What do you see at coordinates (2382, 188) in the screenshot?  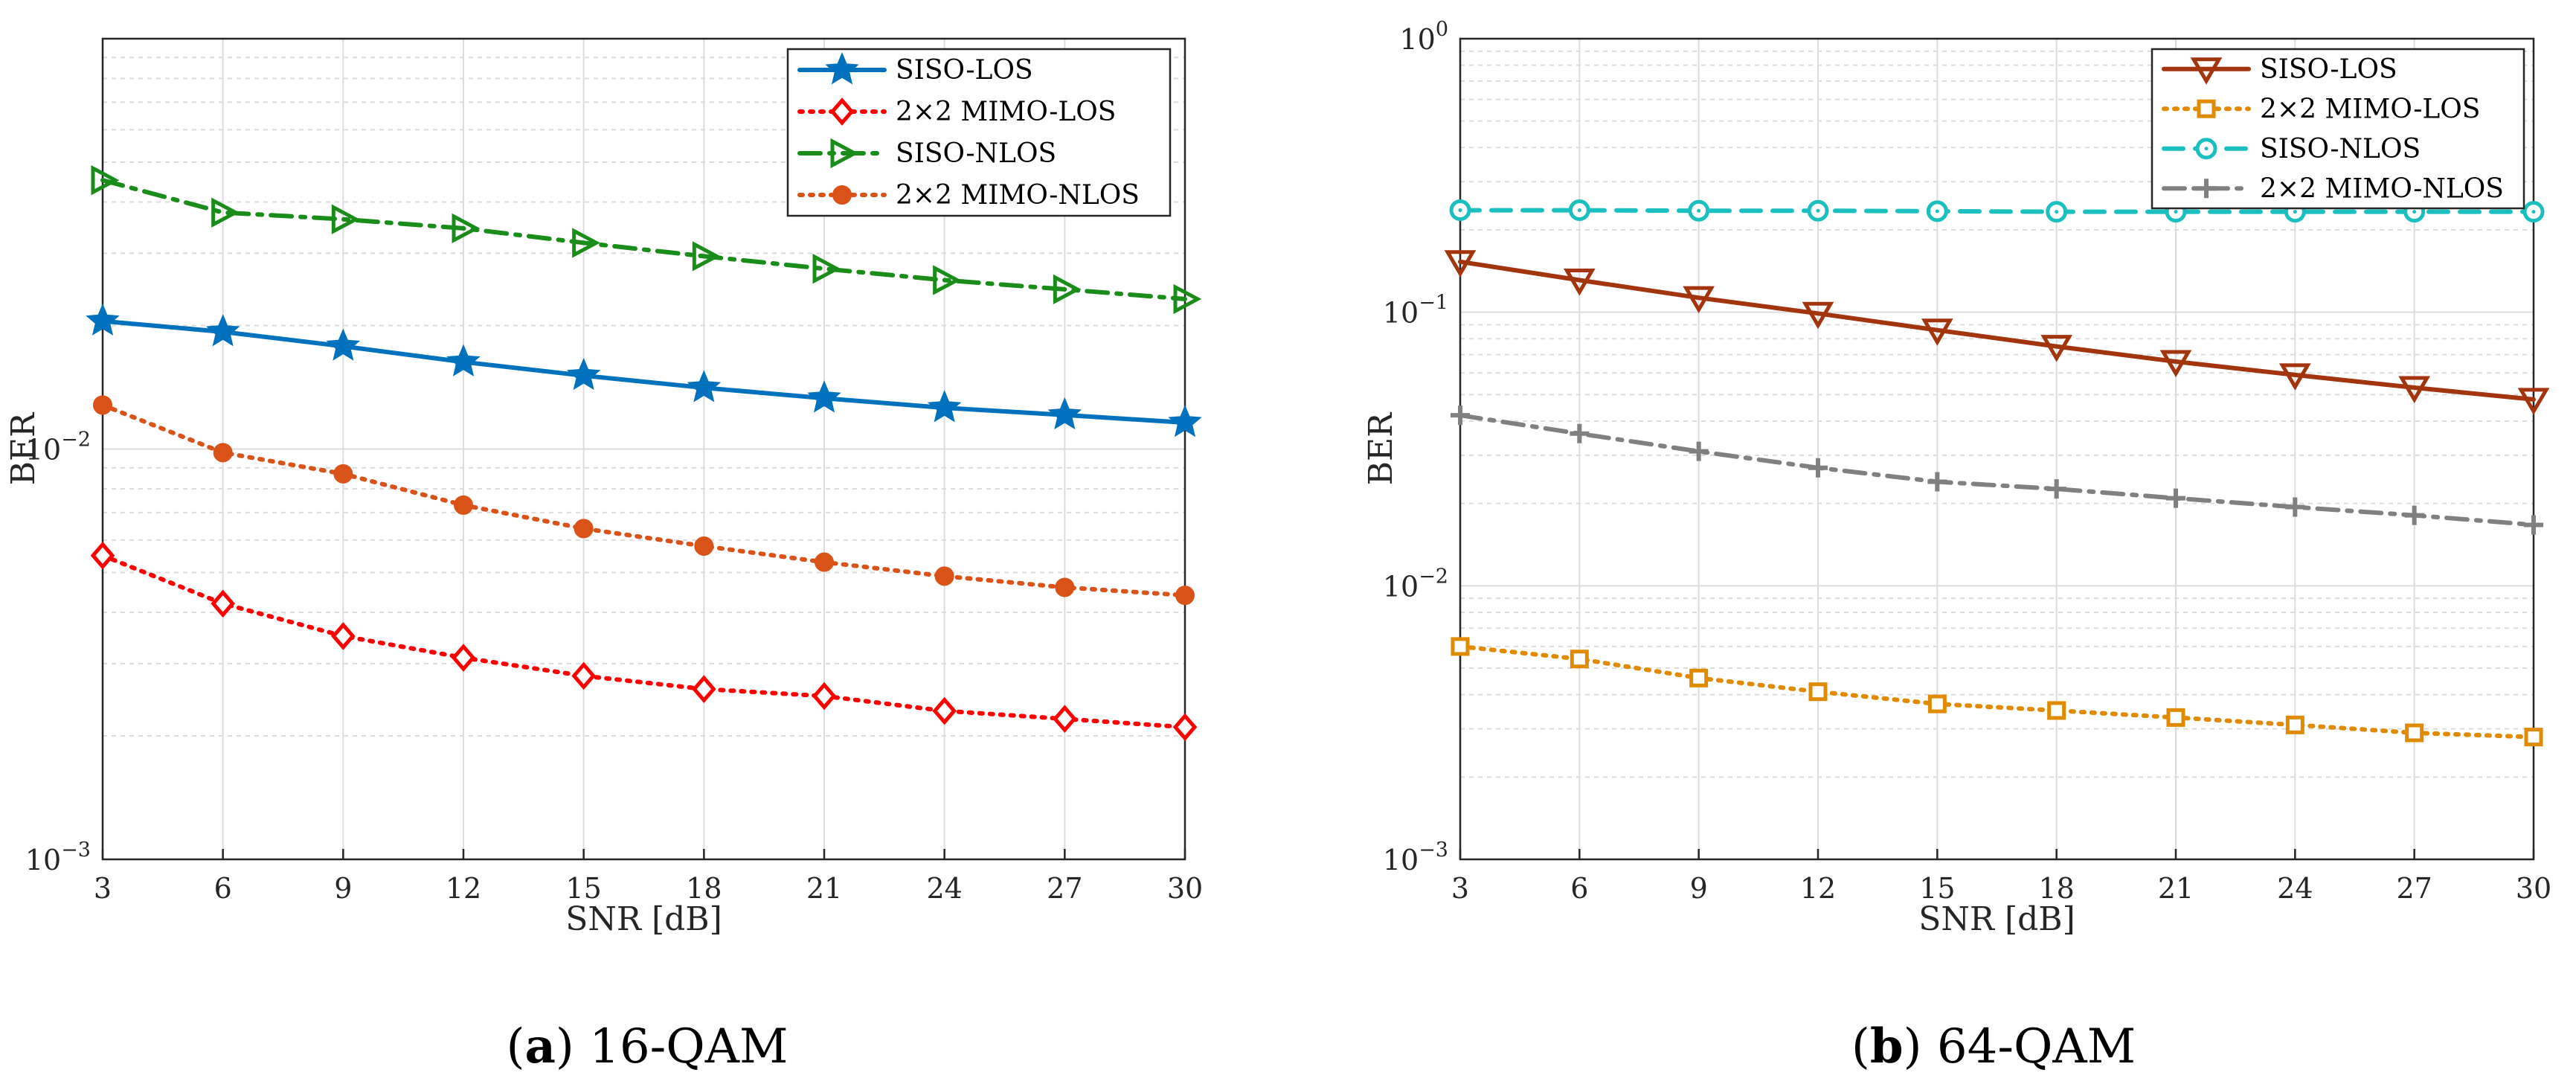 I see `legend-label: 2×2 MIMO-NLOS` at bounding box center [2382, 188].